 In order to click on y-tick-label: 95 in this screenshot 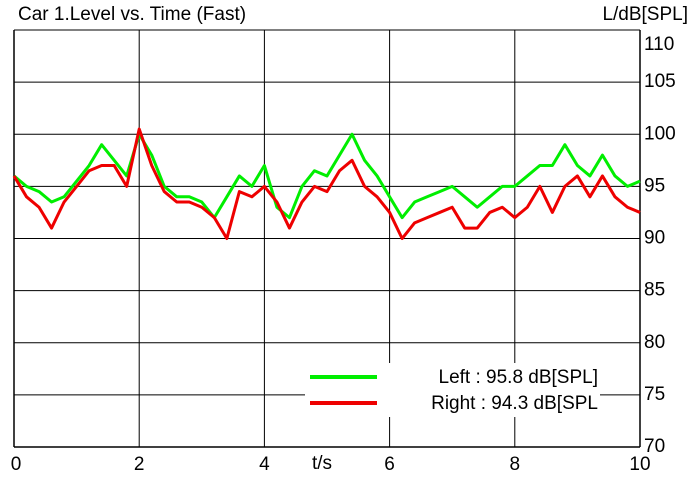, I will do `click(654, 185)`.